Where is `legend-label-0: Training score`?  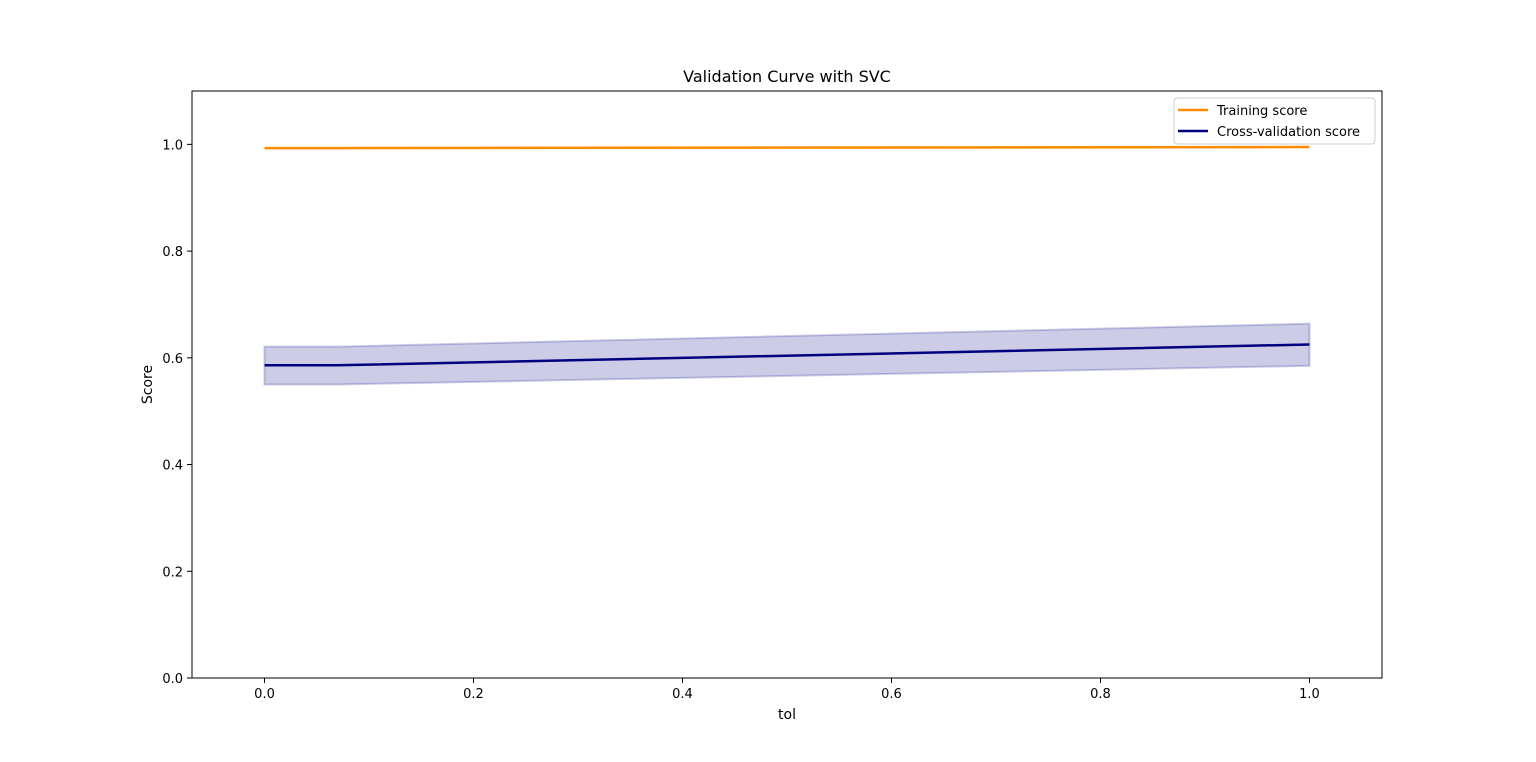 legend-label-0: Training score is located at coordinates (1261, 111).